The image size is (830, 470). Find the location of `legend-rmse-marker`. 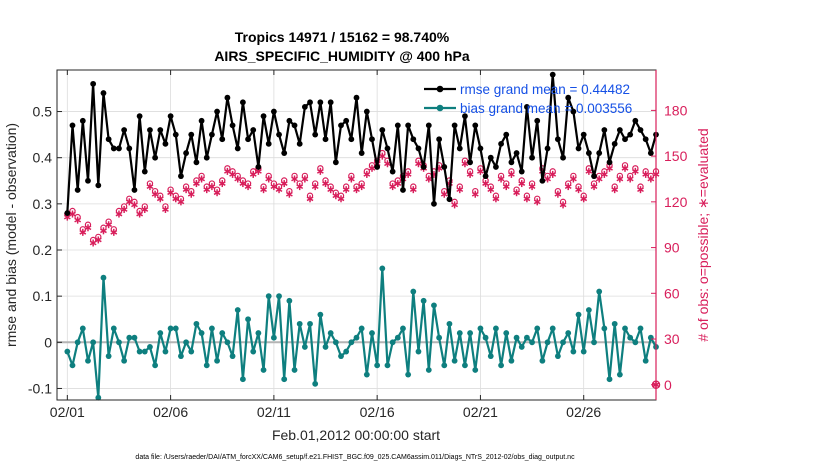

legend-rmse-marker is located at coordinates (440, 89).